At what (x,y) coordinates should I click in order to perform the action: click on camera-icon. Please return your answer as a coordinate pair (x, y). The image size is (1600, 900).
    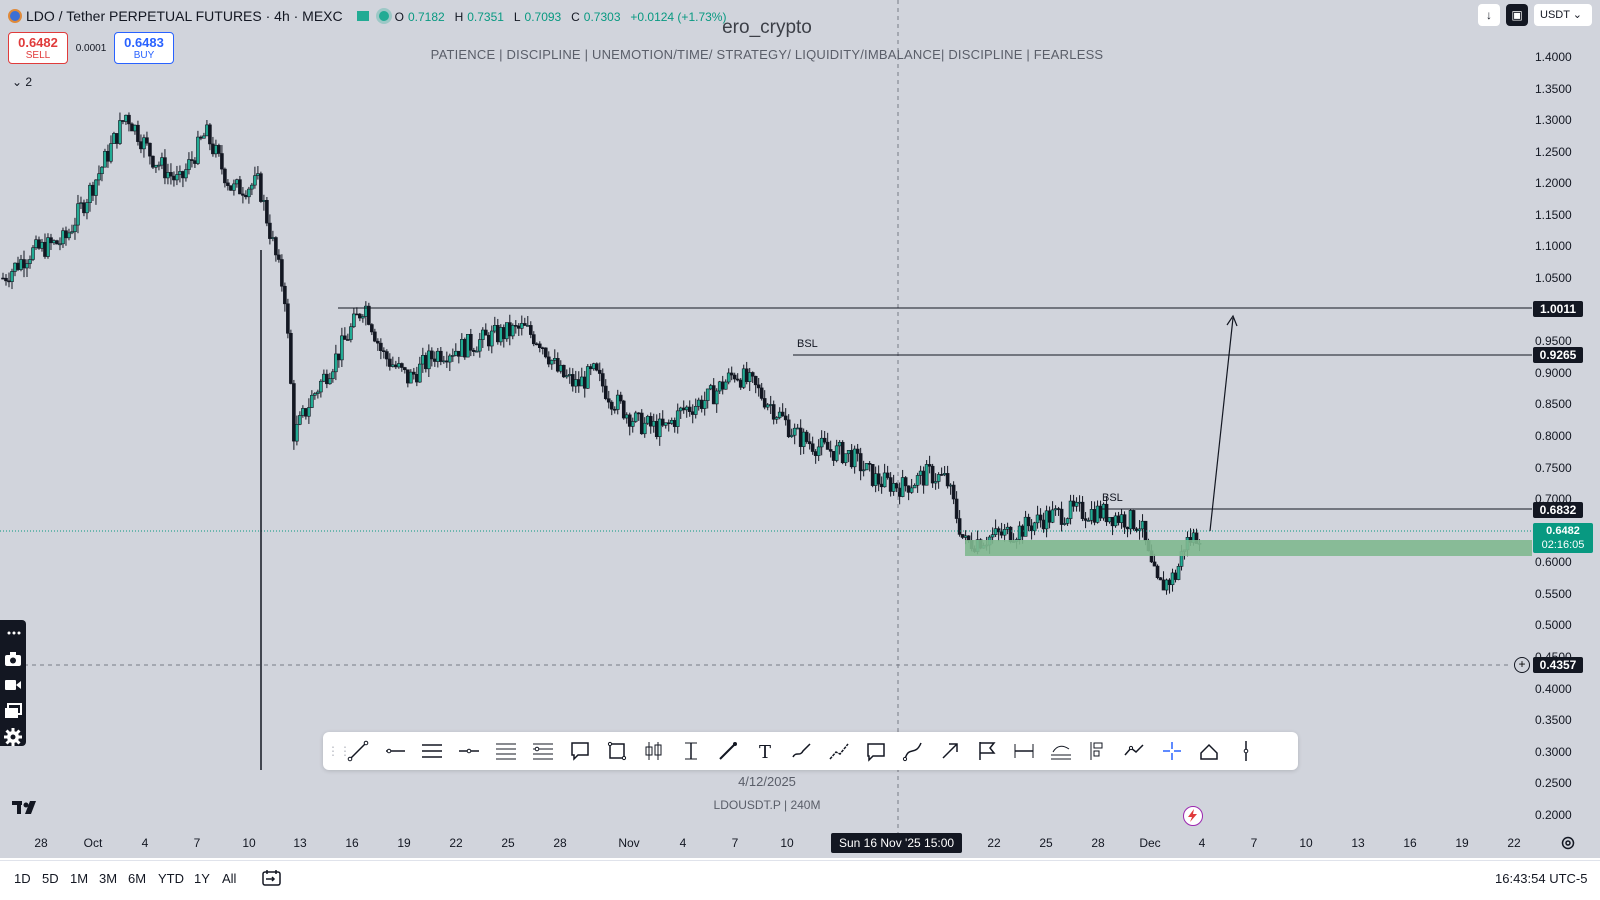
    Looking at the image, I should click on (13, 659).